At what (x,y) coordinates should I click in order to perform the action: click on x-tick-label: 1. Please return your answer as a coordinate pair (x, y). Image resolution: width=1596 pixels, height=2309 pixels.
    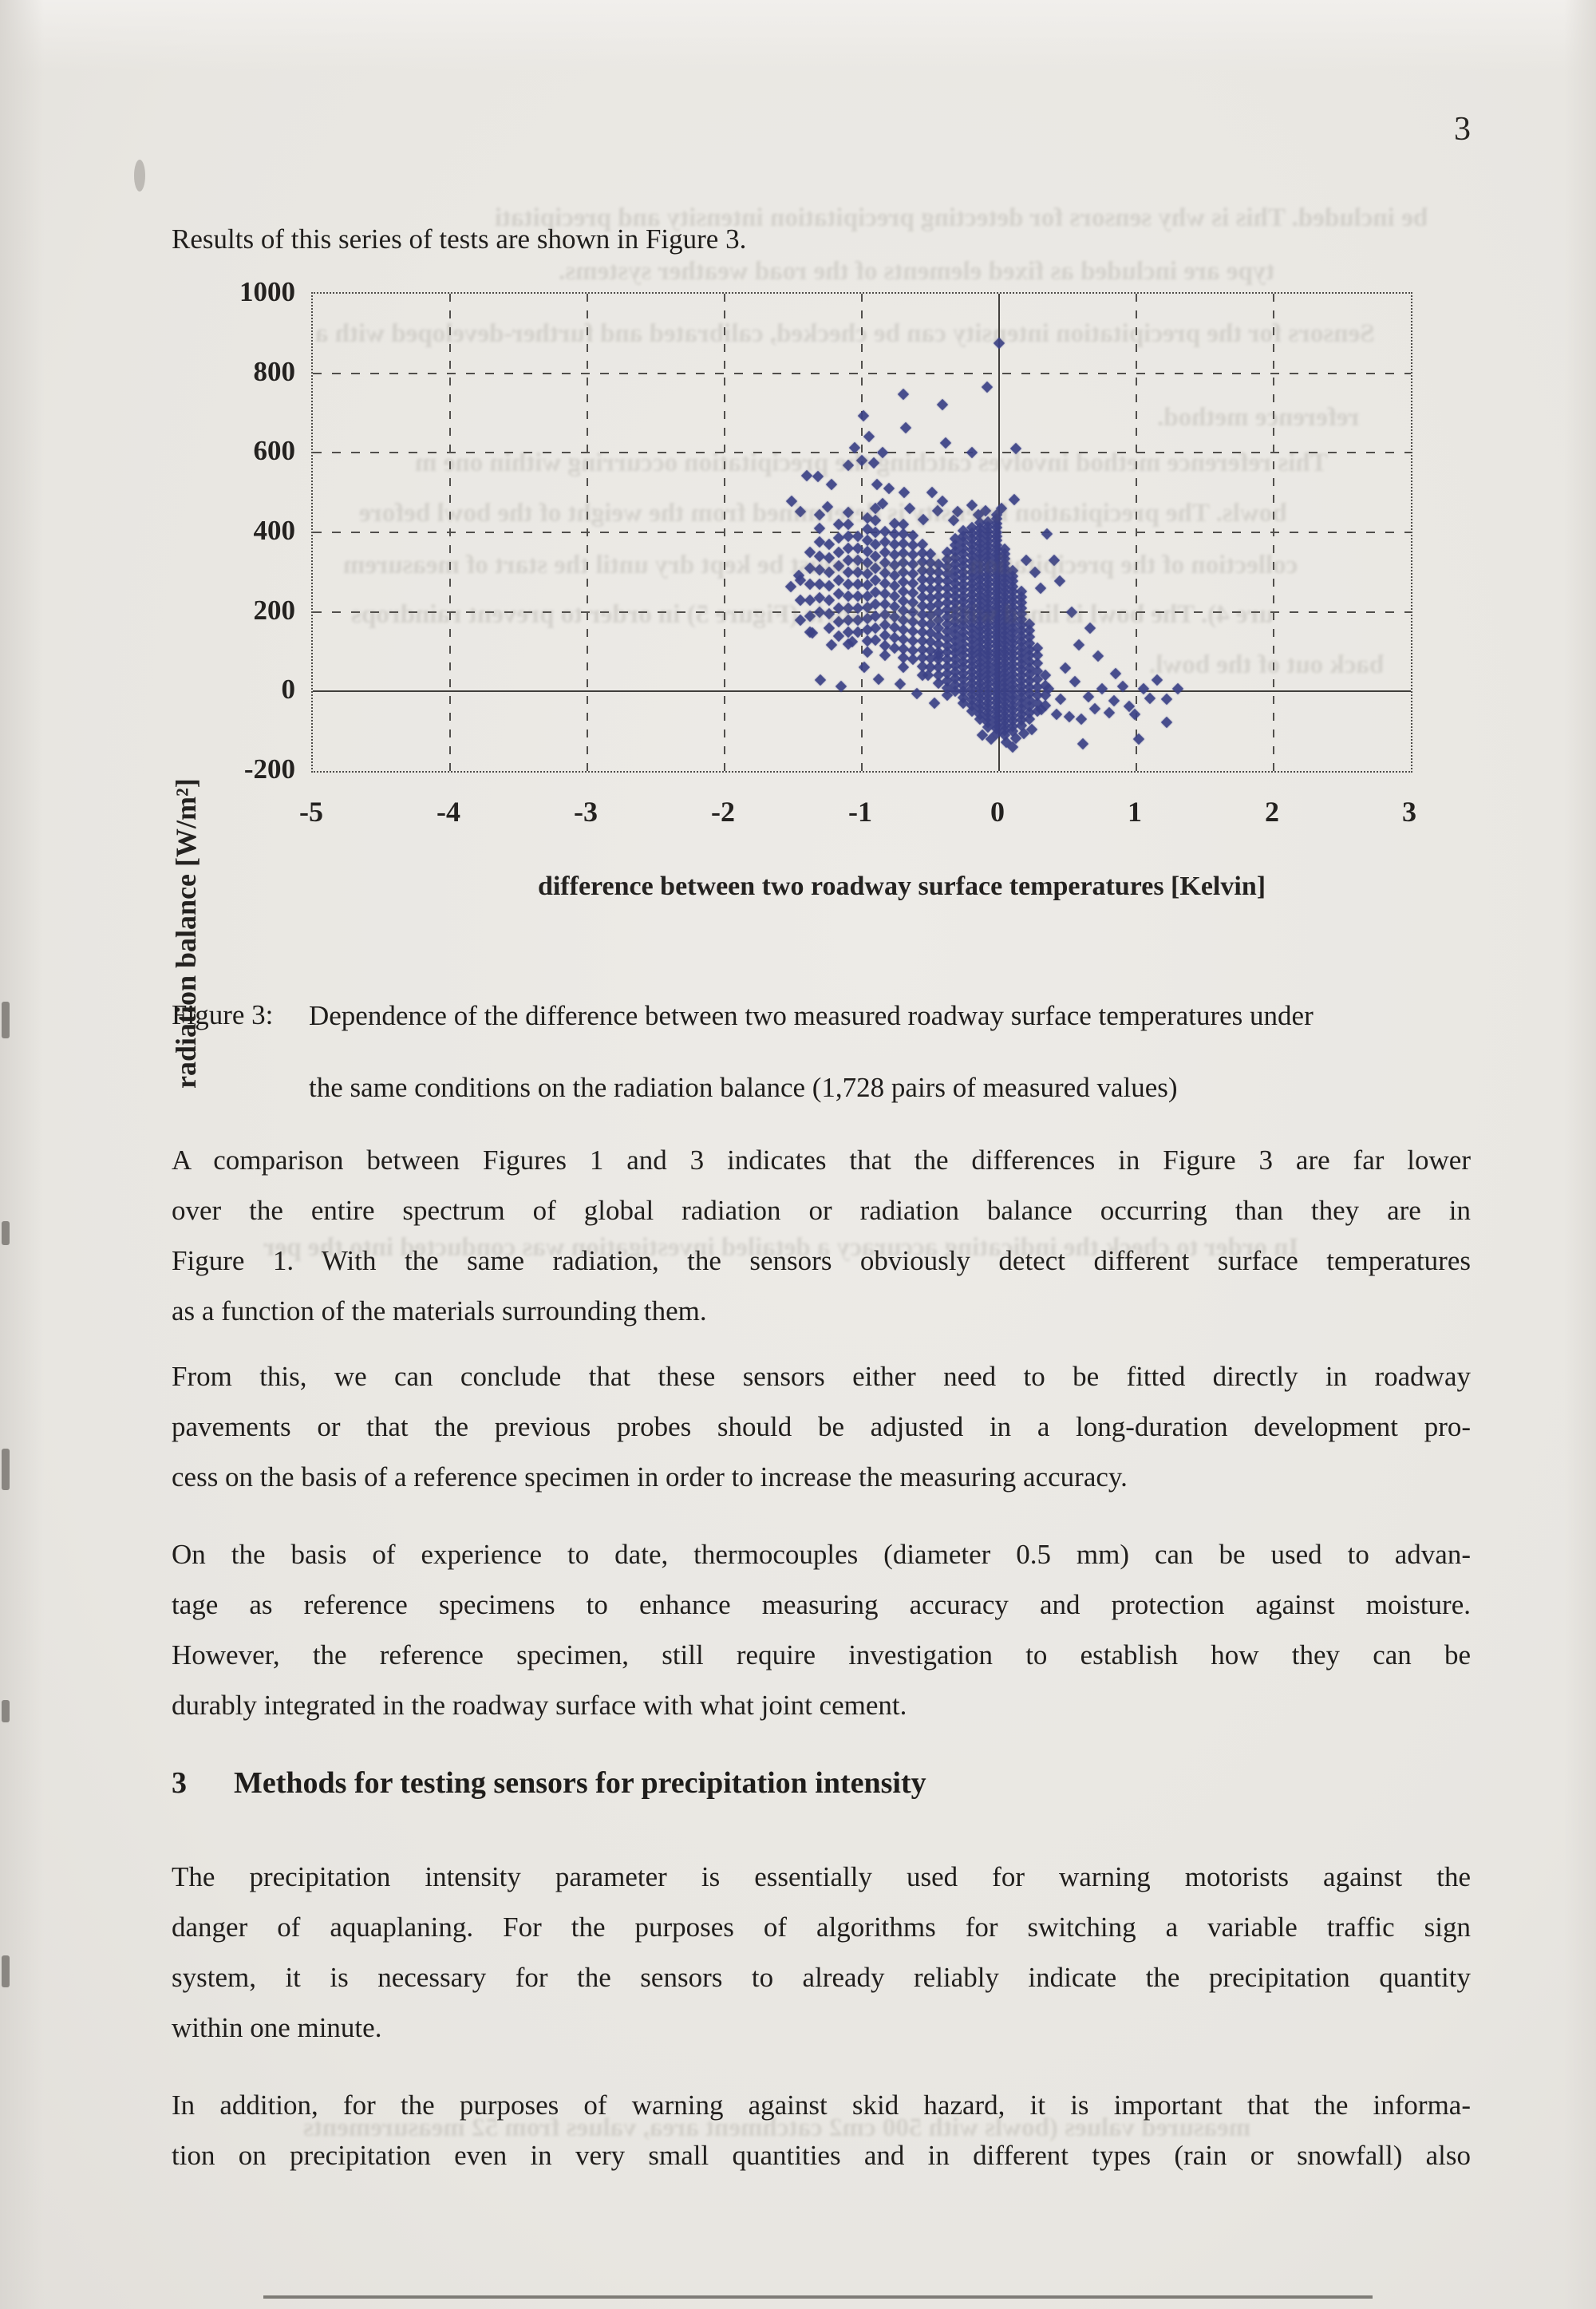
    Looking at the image, I should click on (1135, 812).